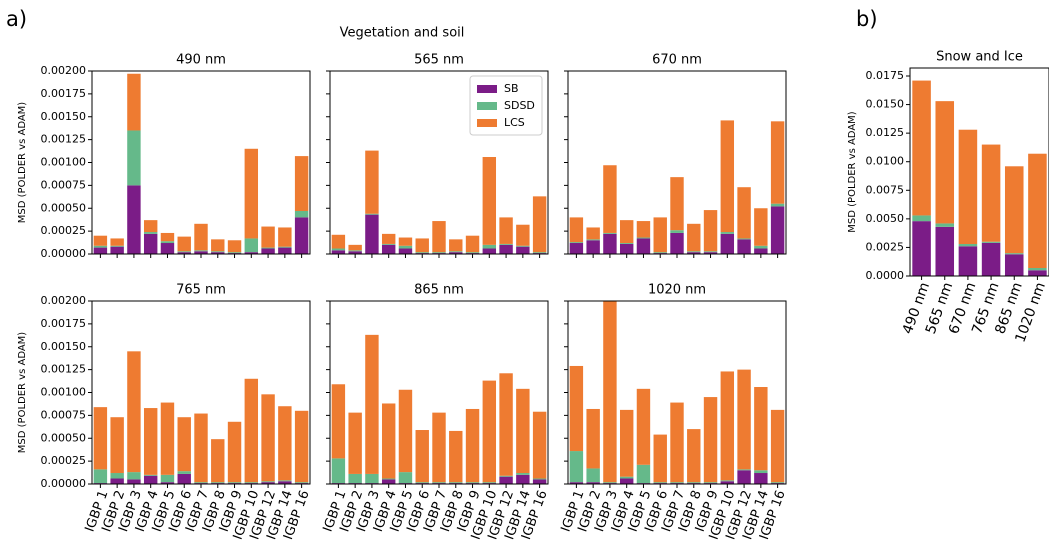  Describe the element at coordinates (867, 19) in the screenshot. I see `panel-label: b)` at that location.